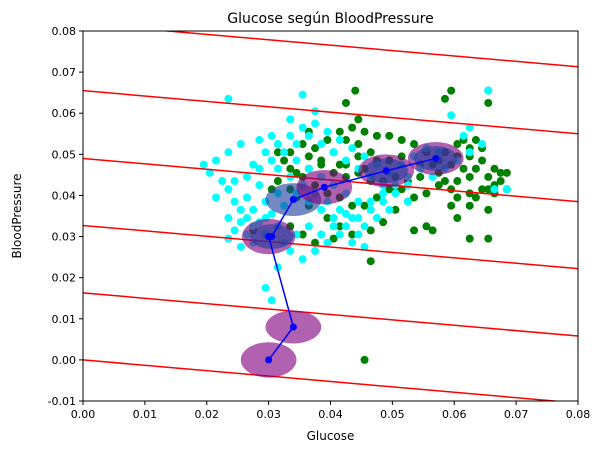 Image resolution: width=603 pixels, height=454 pixels. Describe the element at coordinates (64, 278) in the screenshot. I see `y-tick-label: 0.02` at that location.